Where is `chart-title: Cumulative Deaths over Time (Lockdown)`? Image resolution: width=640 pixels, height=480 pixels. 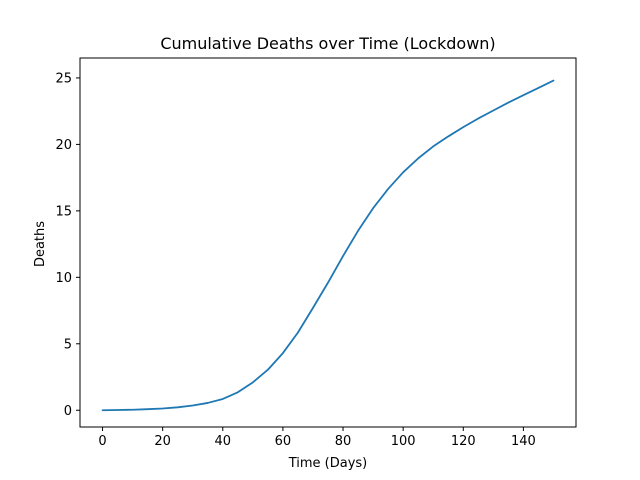
chart-title: Cumulative Deaths over Time (Lockdown) is located at coordinates (327, 43).